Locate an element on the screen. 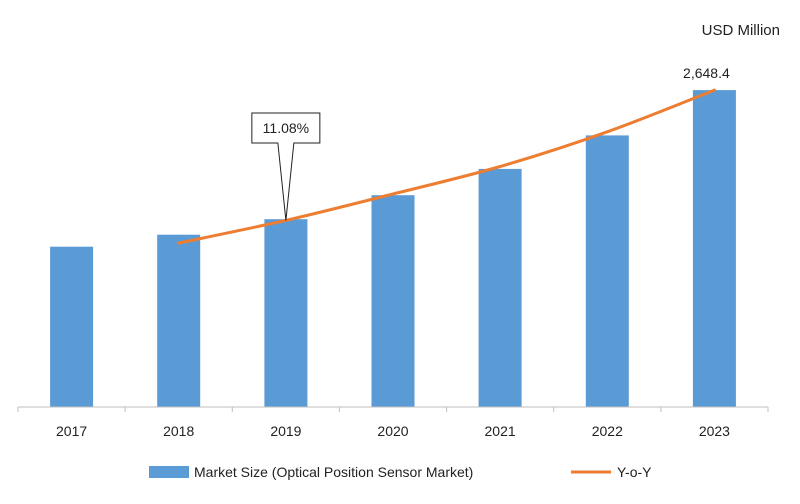 The height and width of the screenshot is (504, 800). data-labels: 2,648.4 is located at coordinates (706, 73).